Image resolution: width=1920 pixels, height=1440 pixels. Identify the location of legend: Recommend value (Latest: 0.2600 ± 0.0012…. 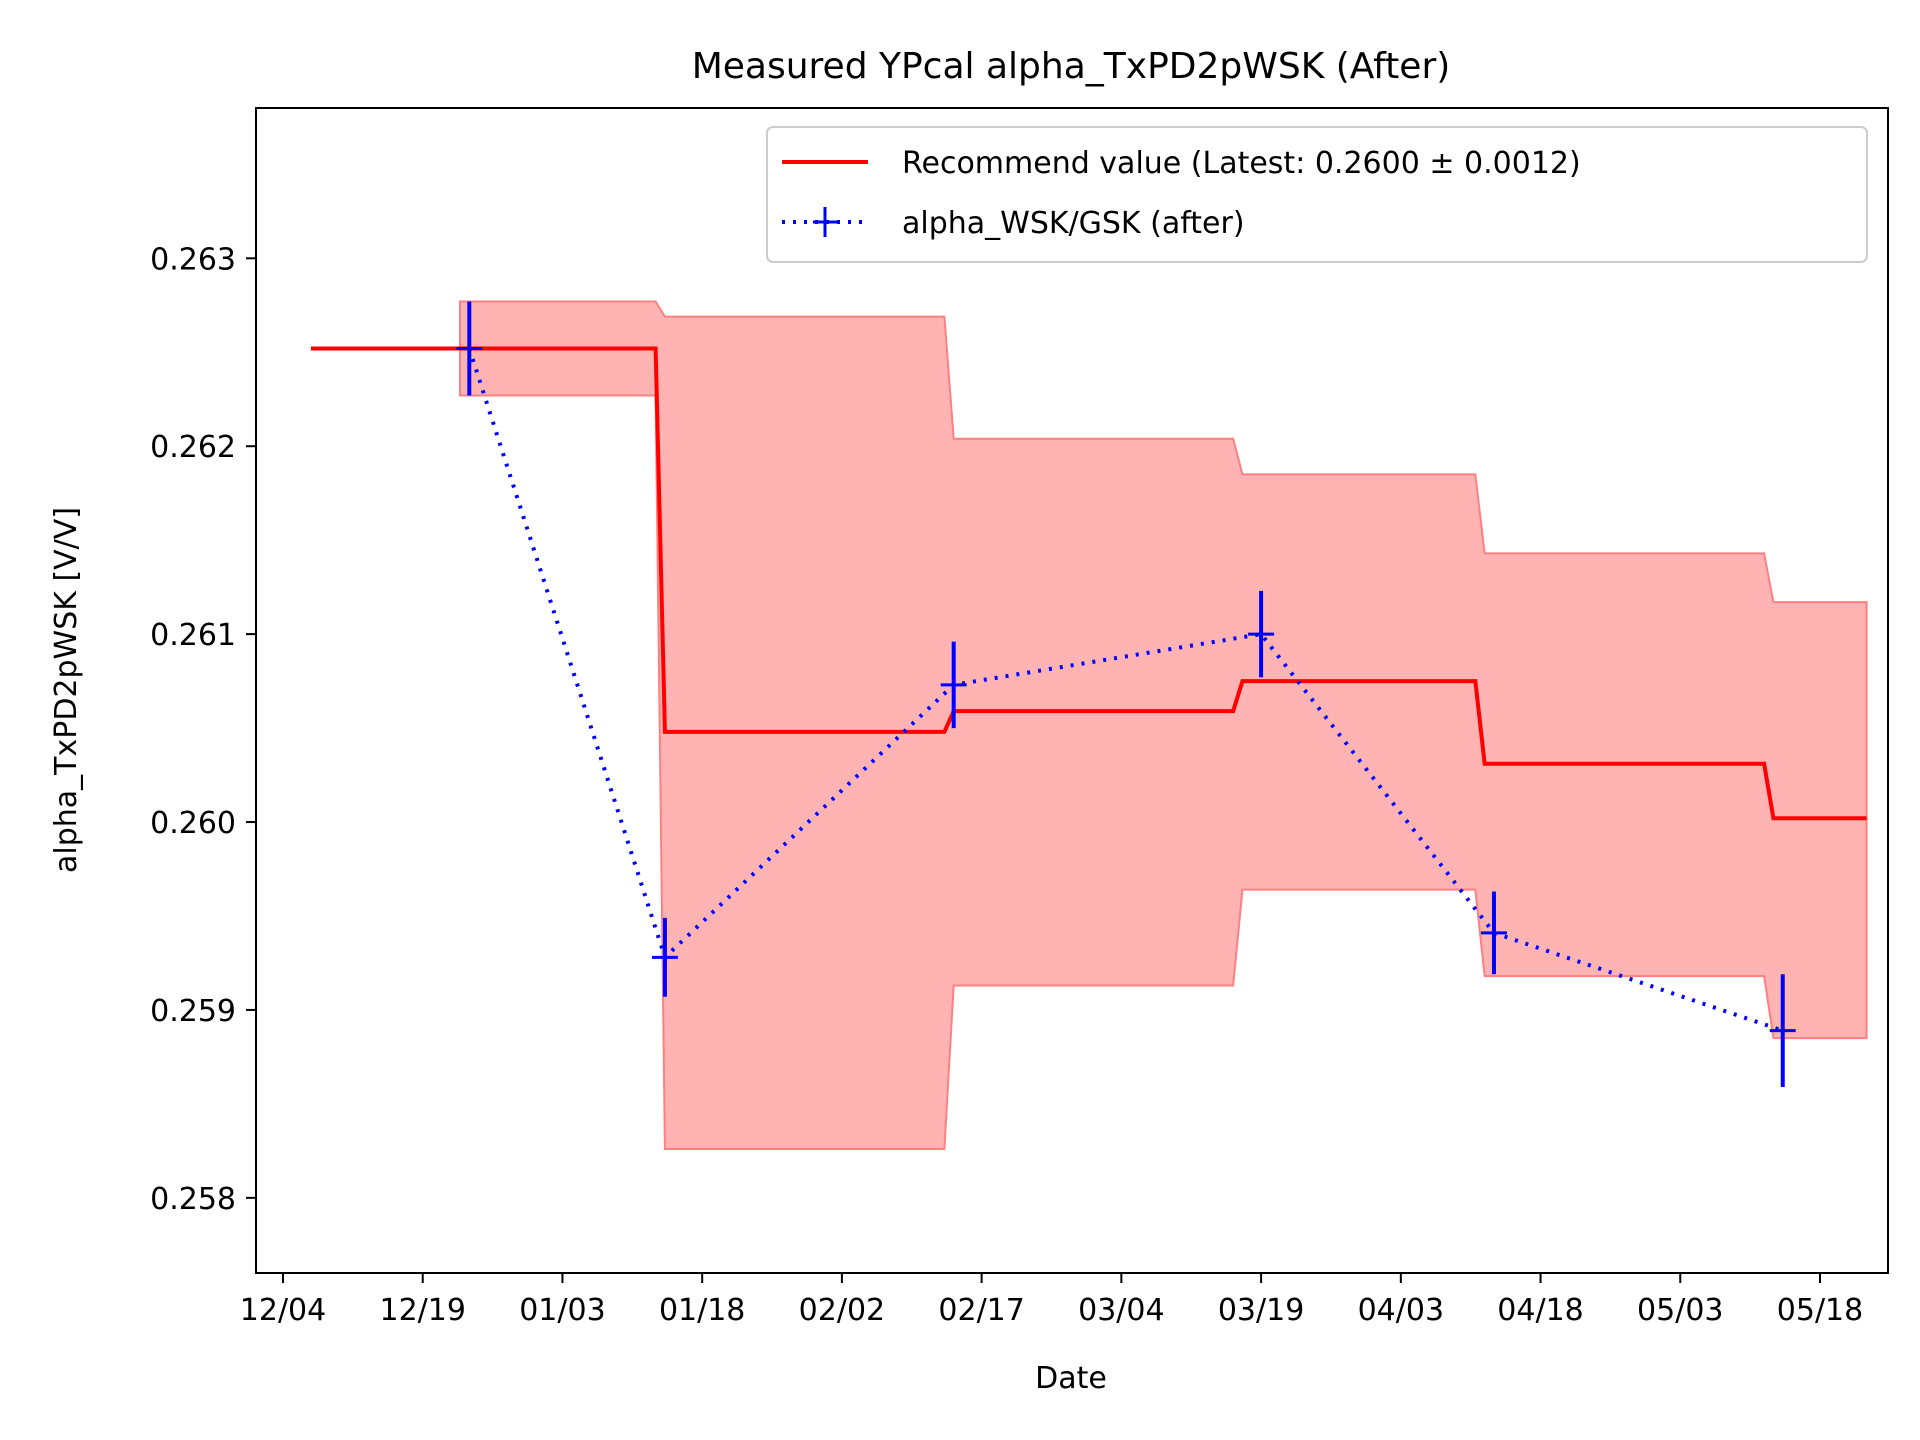
(1317, 194).